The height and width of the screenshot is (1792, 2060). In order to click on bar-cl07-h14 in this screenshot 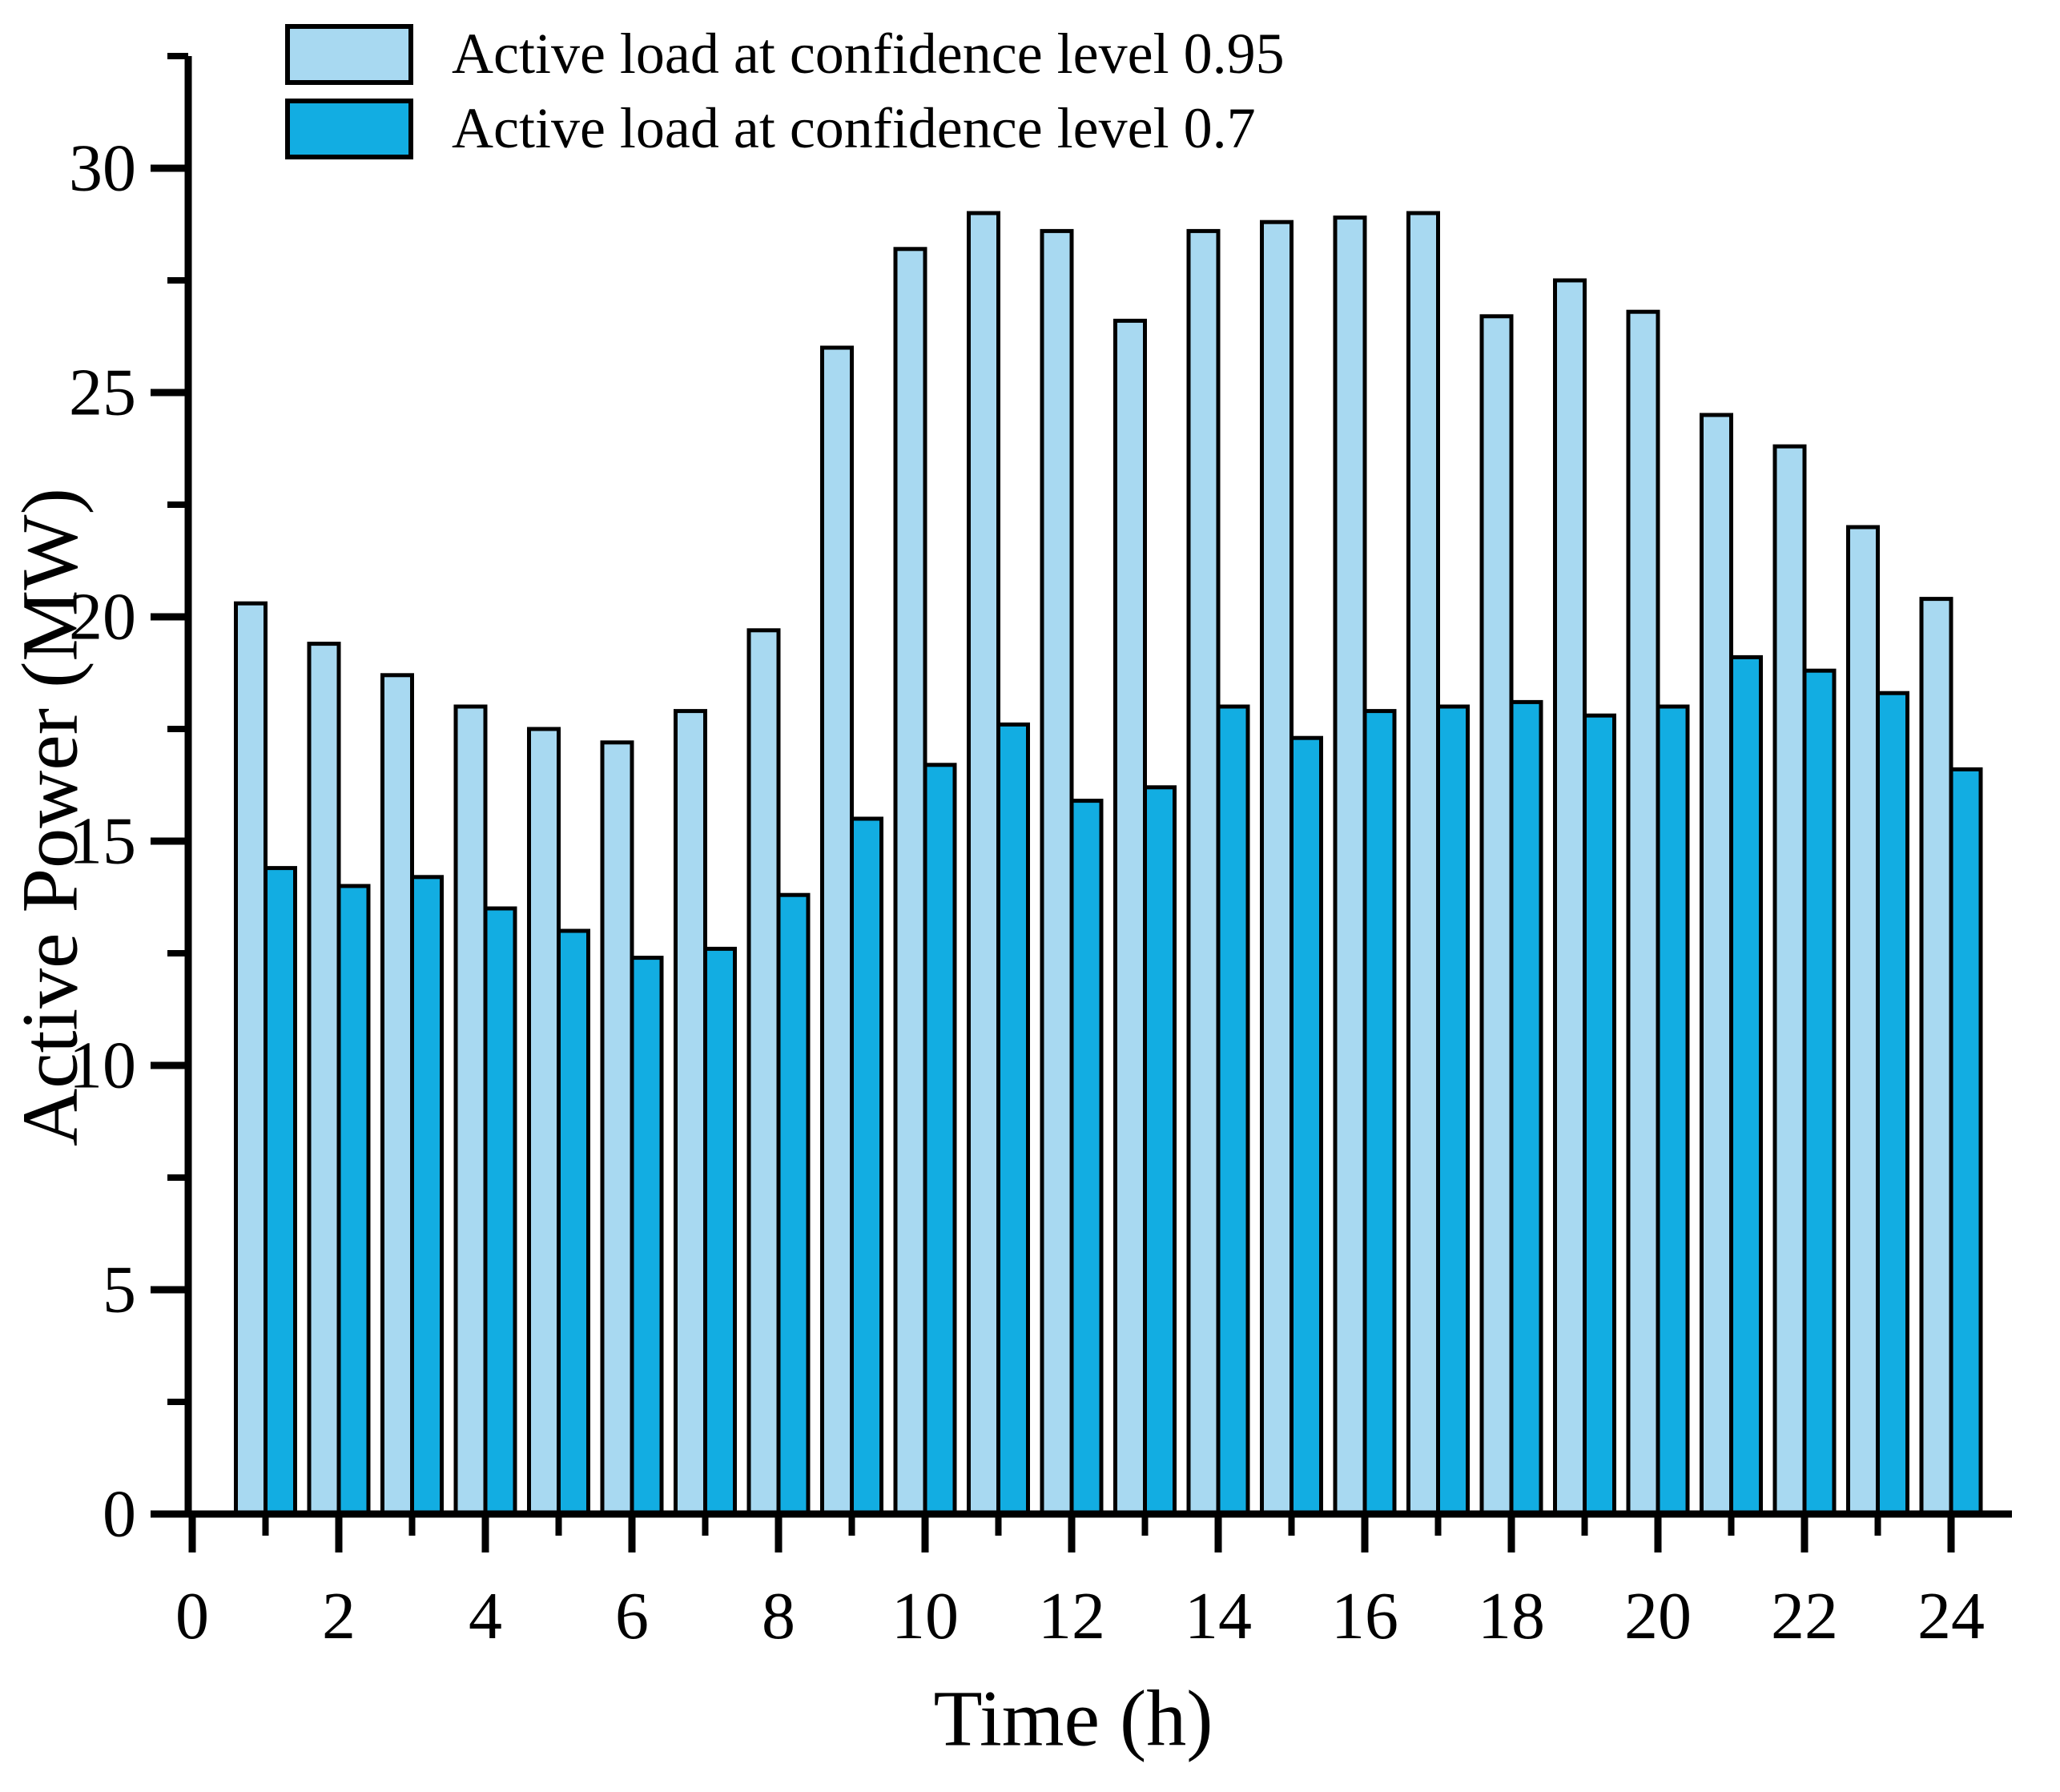, I will do `click(1233, 1110)`.